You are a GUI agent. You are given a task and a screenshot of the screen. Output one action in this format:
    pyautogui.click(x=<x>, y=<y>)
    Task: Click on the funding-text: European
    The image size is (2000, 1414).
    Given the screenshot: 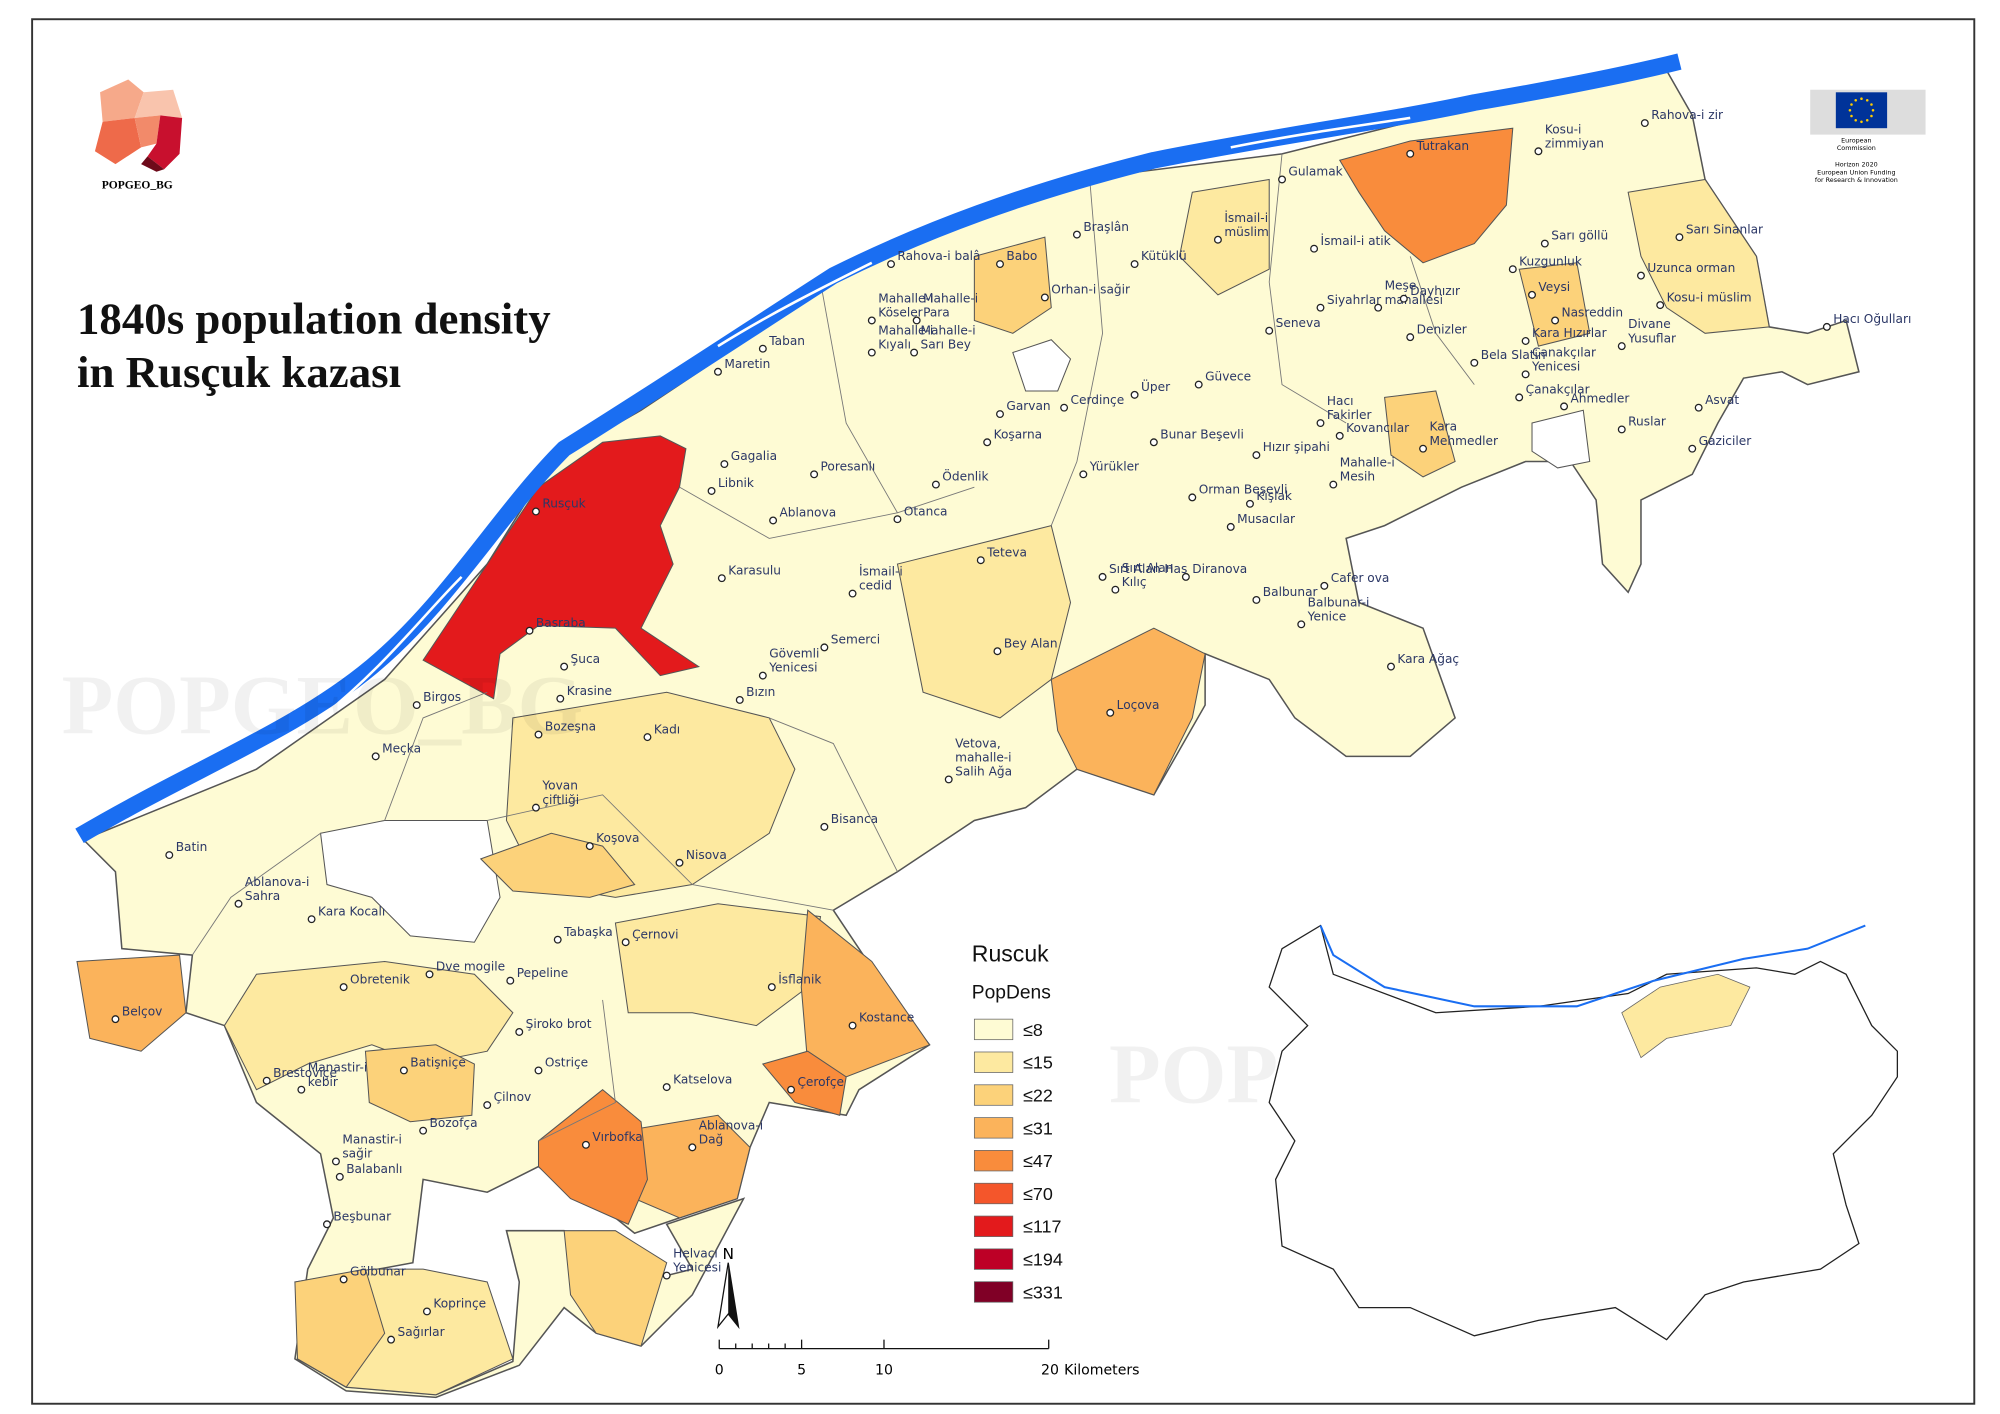 What is the action you would take?
    pyautogui.click(x=1856, y=140)
    